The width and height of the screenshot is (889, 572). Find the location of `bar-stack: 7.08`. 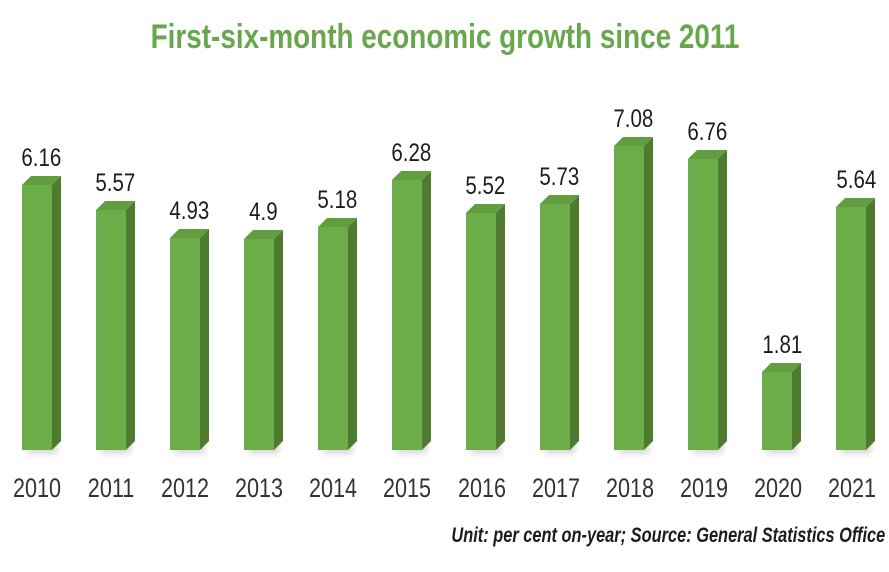

bar-stack: 7.08 is located at coordinates (633, 278).